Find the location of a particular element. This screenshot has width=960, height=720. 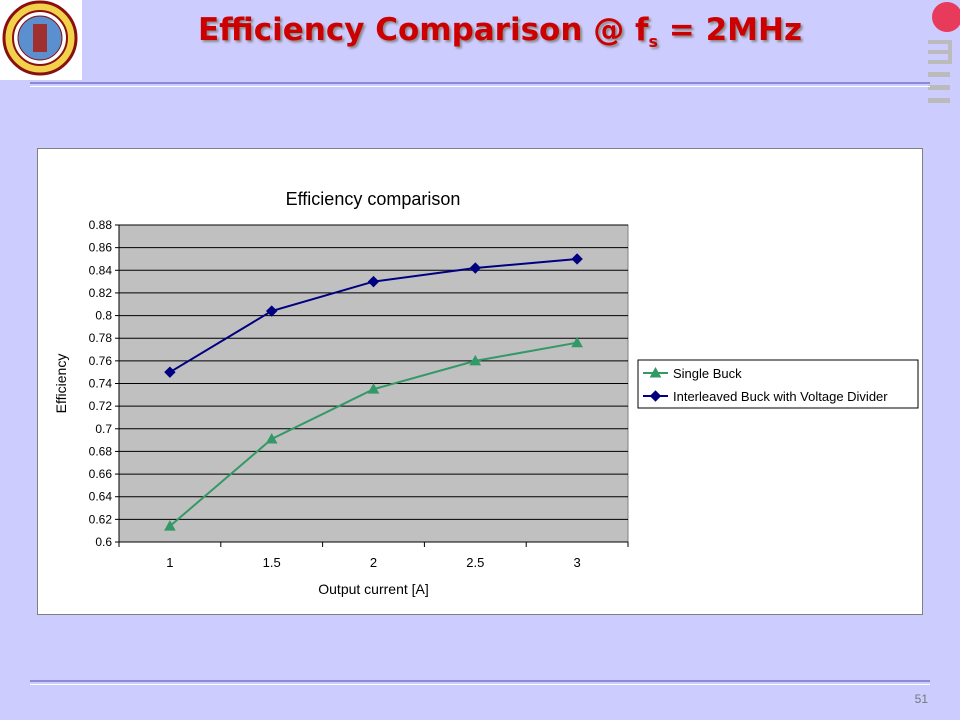

y-tick-label: 0.78 is located at coordinates (101, 338).